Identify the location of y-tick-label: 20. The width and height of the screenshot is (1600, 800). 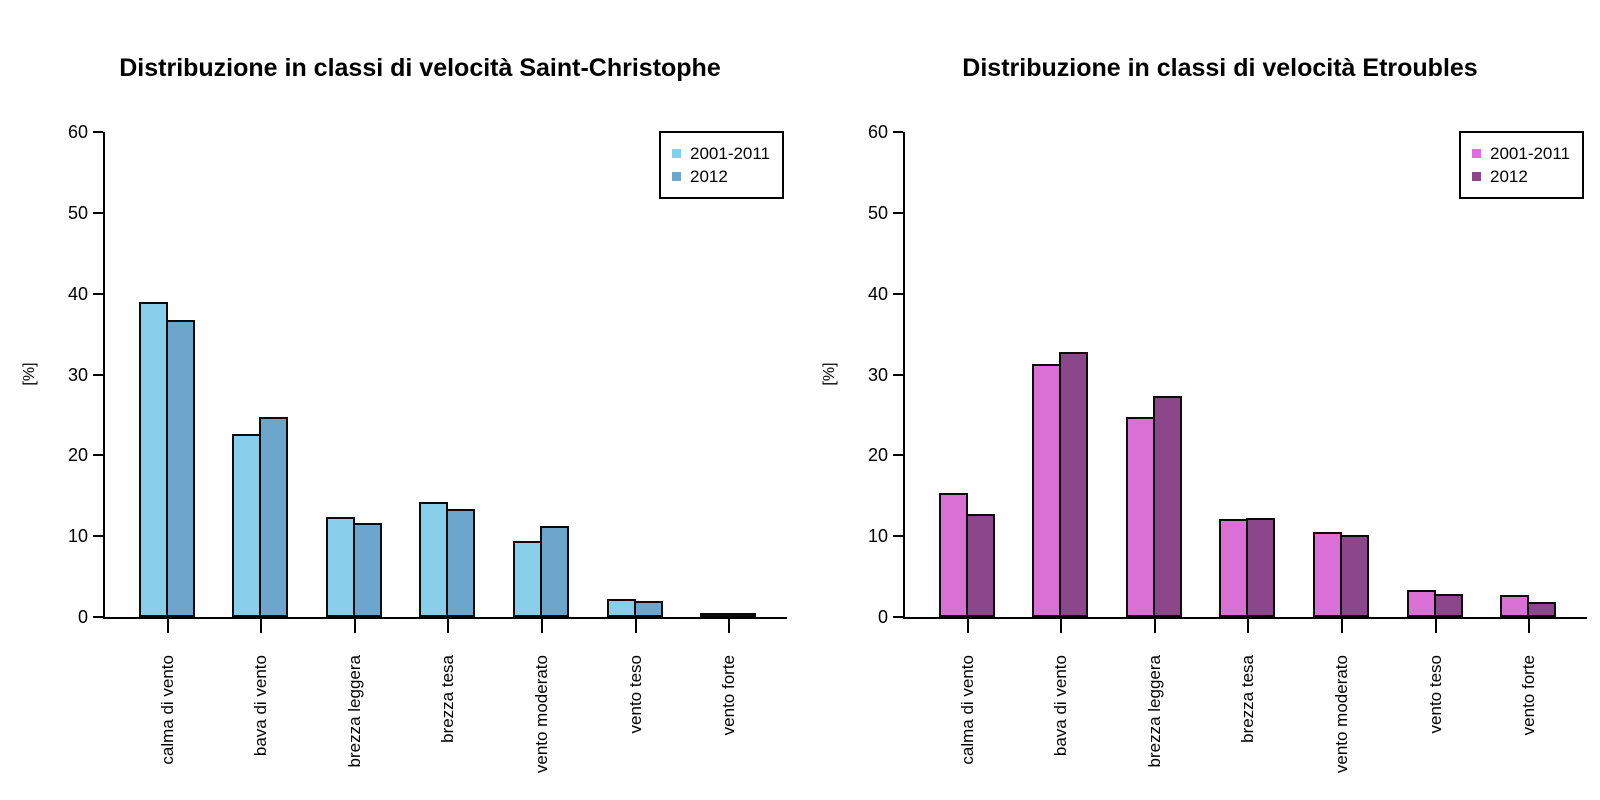
(77, 455).